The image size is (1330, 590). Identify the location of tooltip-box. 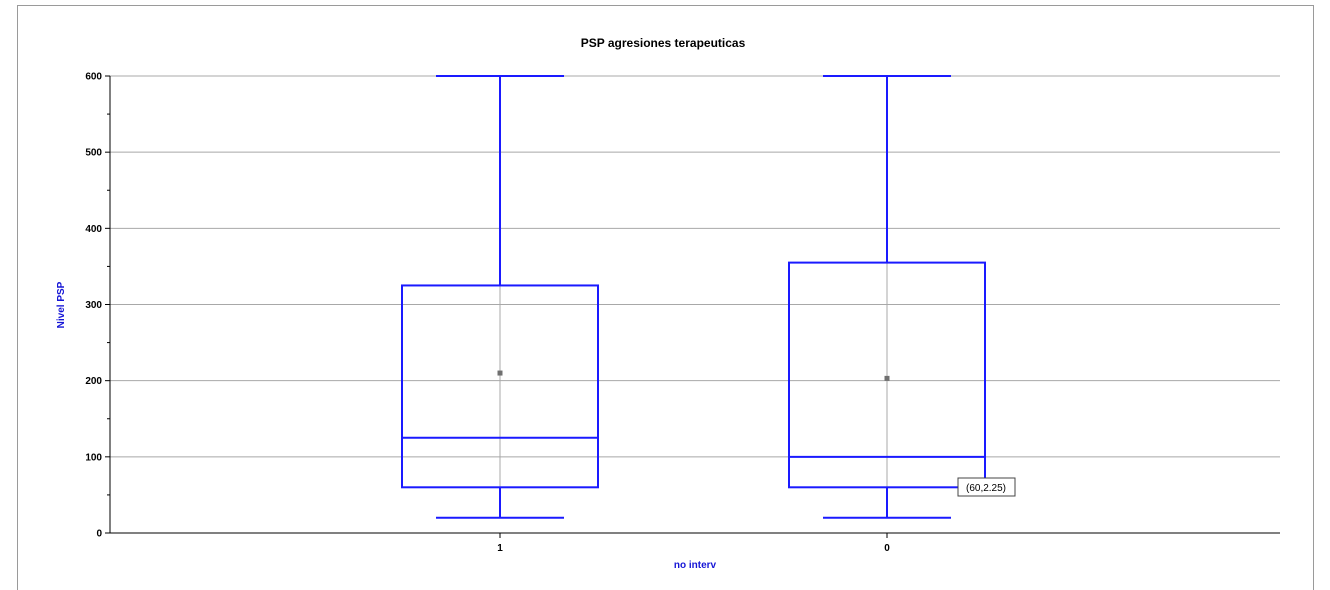
(986, 487).